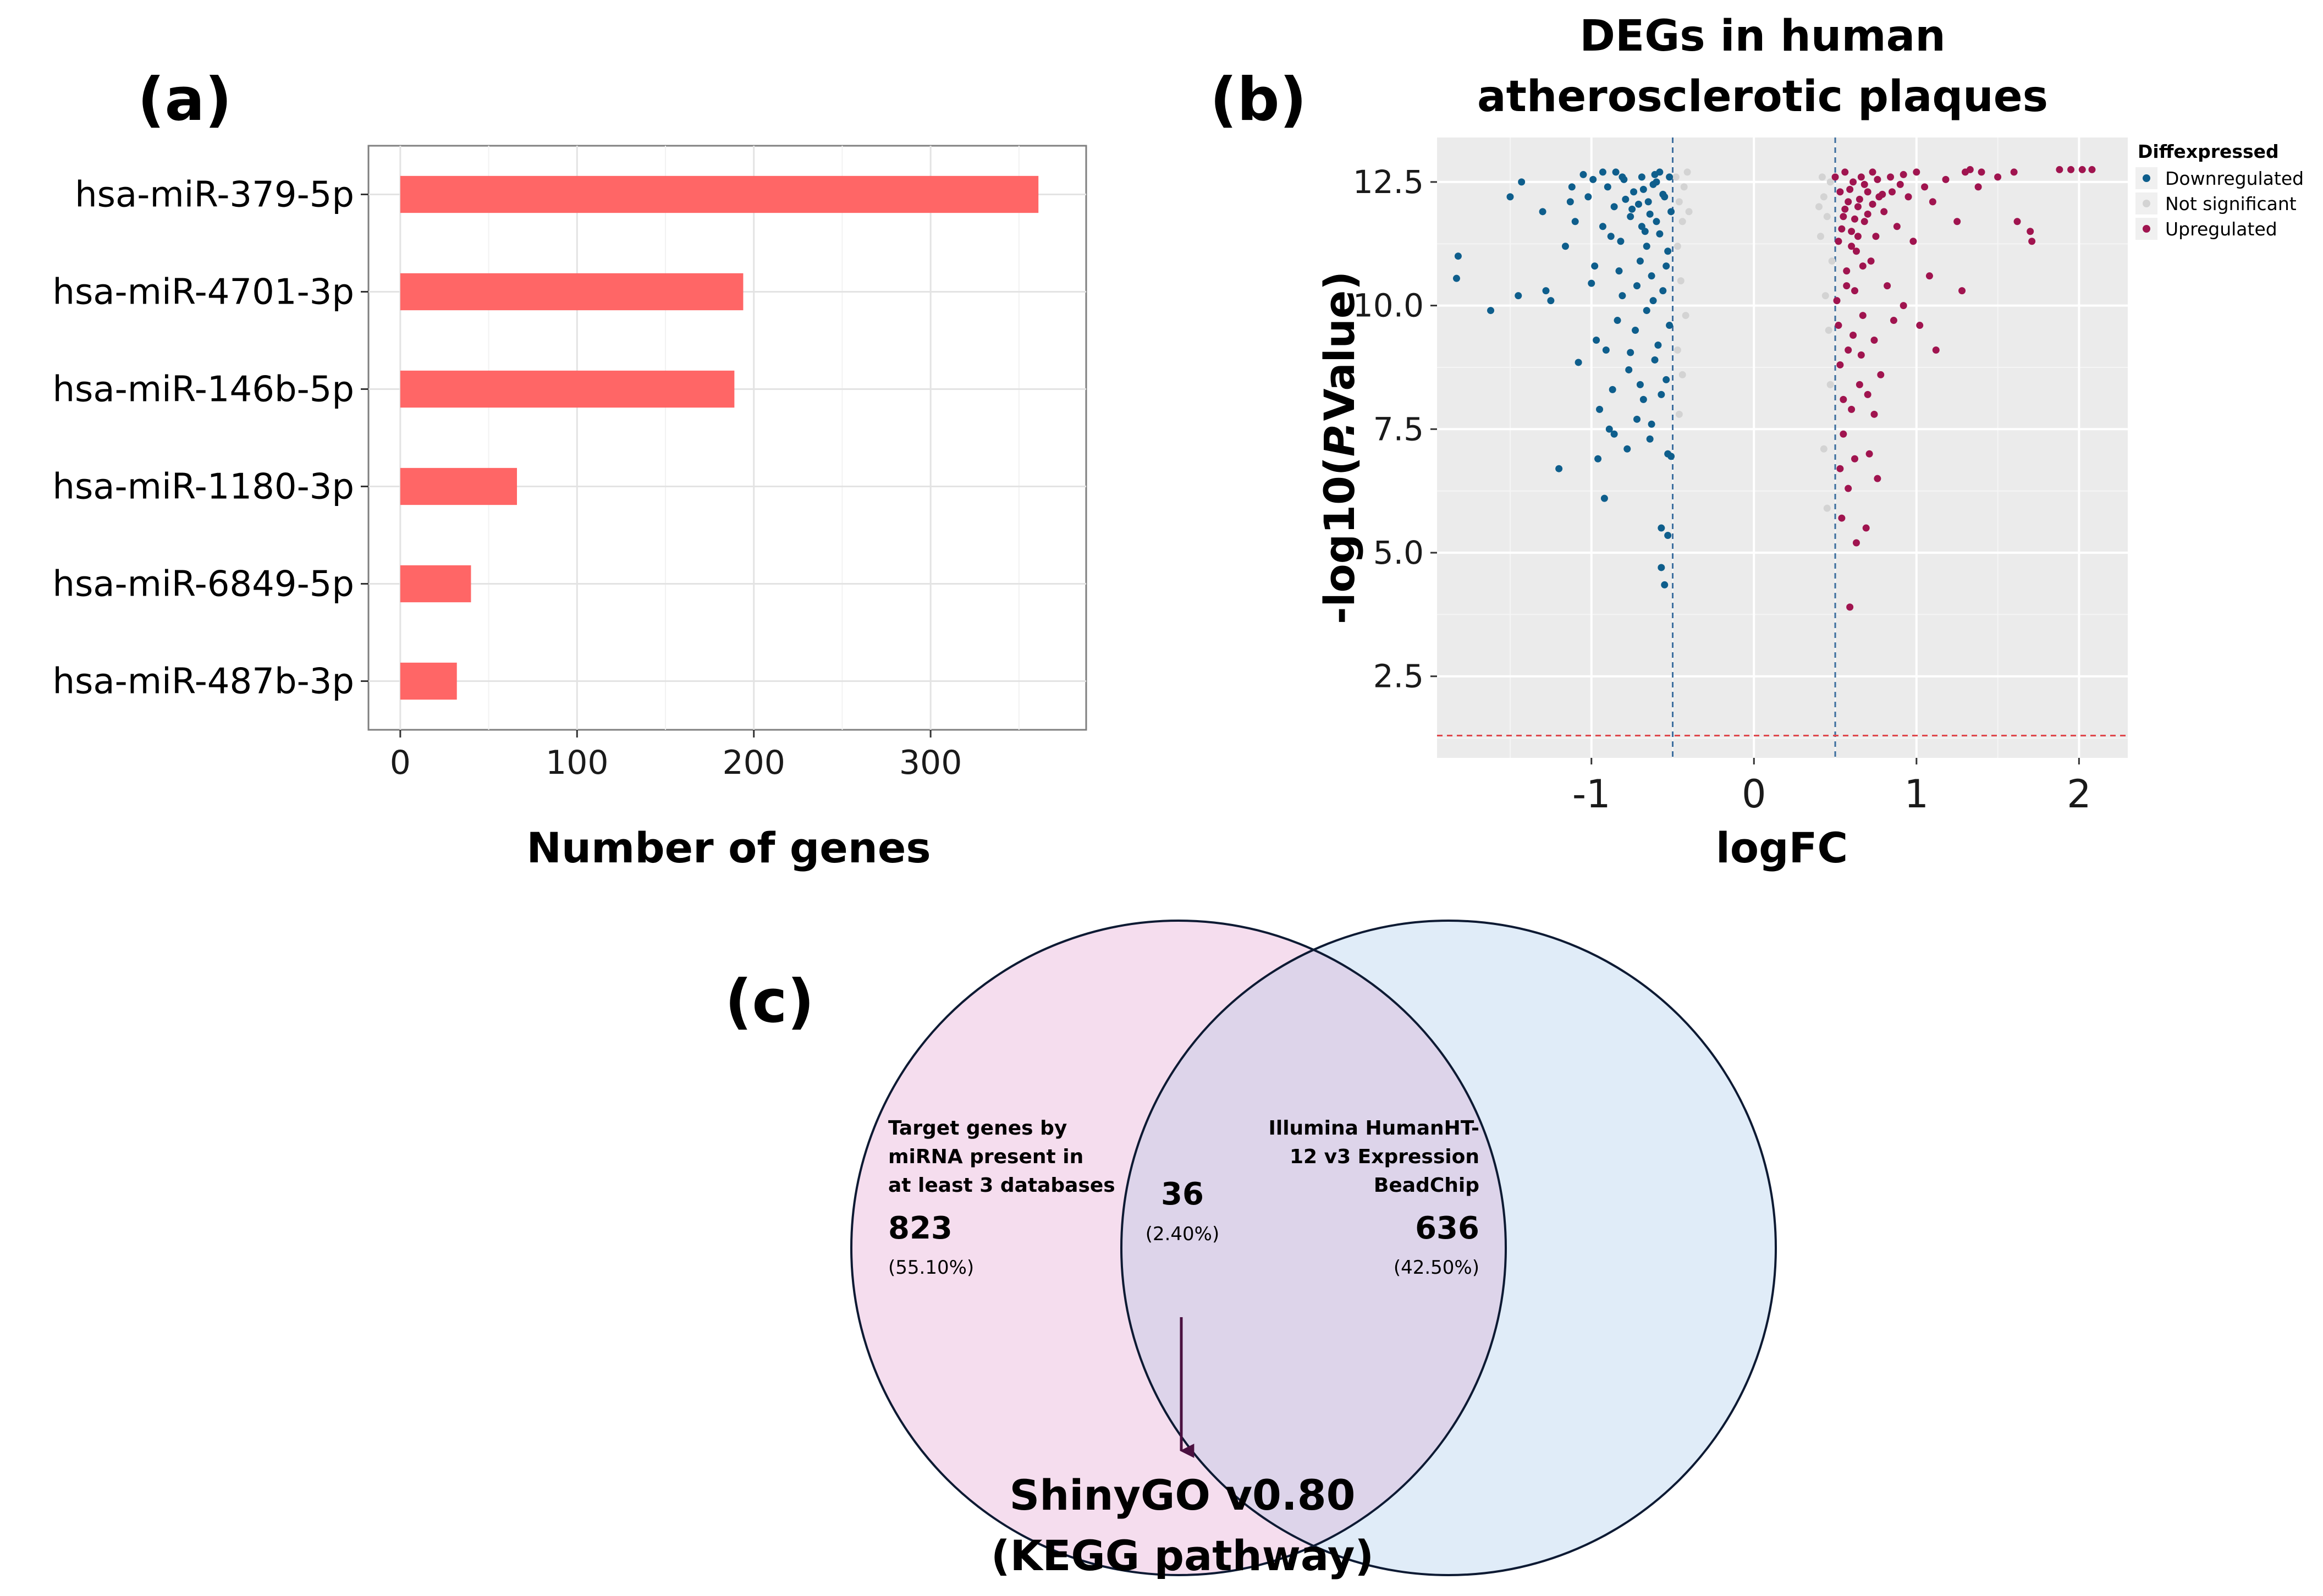 This screenshot has height=1596, width=2323. I want to click on bar-chart-x-axis-title: Number of genes, so click(728, 848).